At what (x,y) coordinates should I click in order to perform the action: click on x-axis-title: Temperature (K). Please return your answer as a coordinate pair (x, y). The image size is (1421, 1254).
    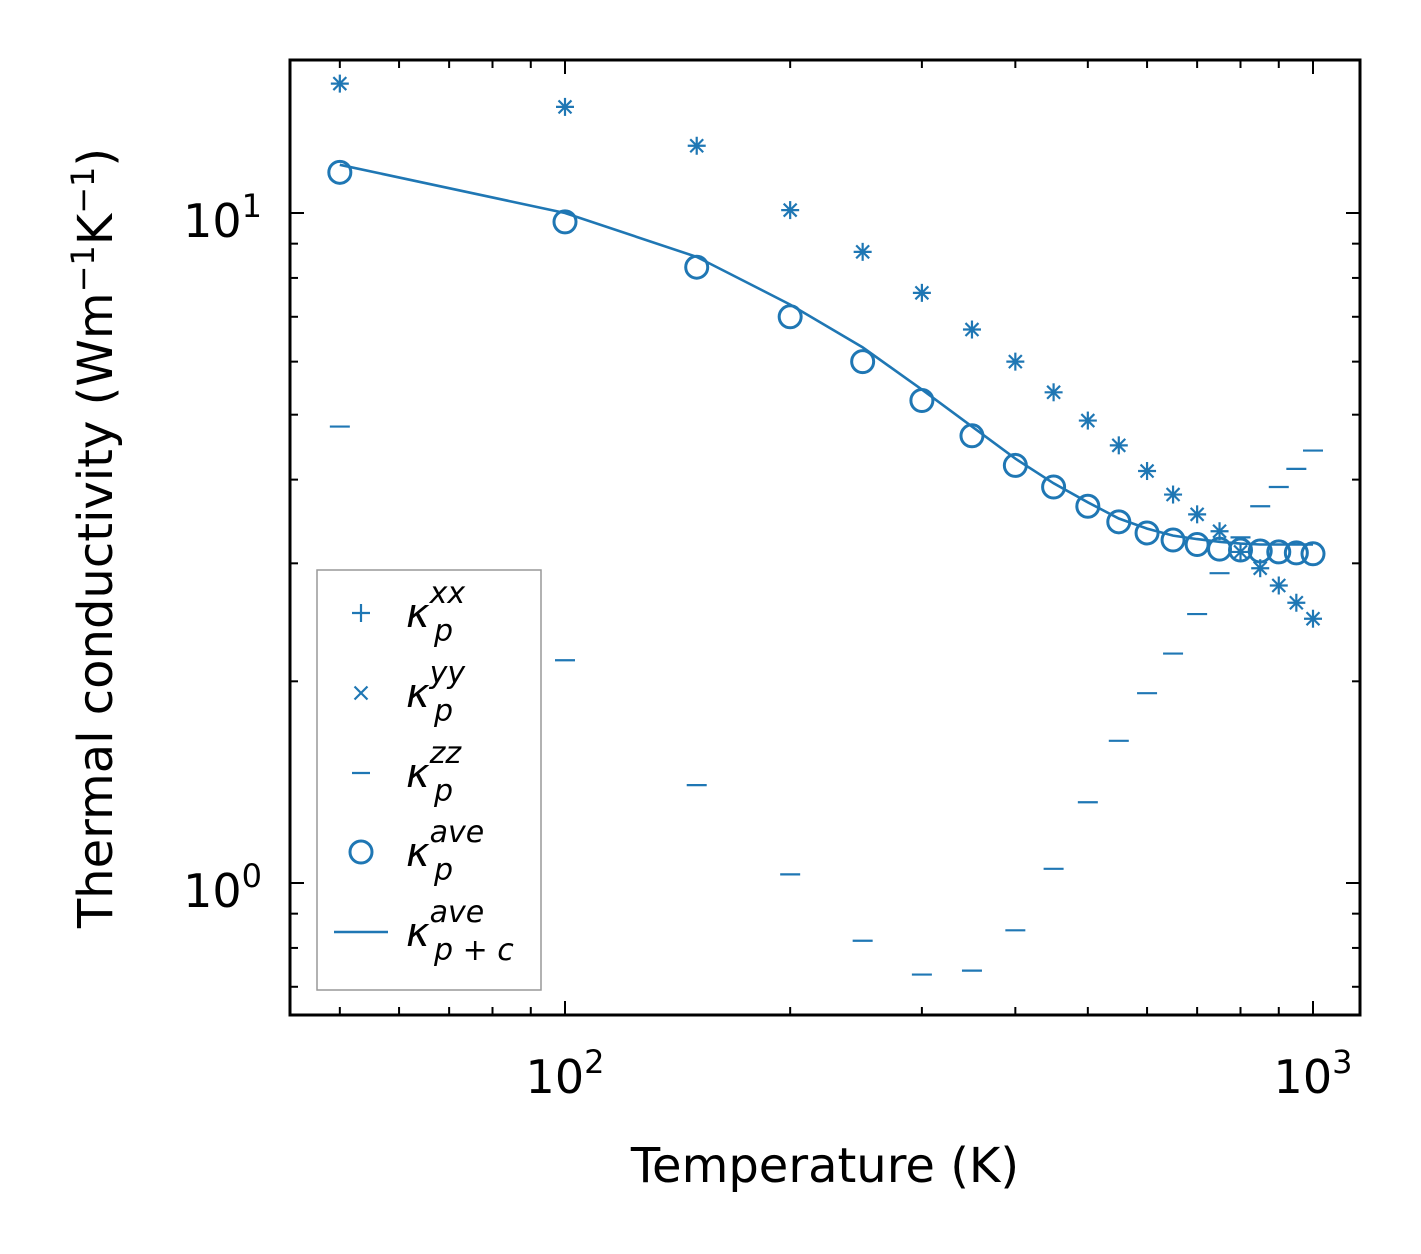
    Looking at the image, I should click on (824, 1166).